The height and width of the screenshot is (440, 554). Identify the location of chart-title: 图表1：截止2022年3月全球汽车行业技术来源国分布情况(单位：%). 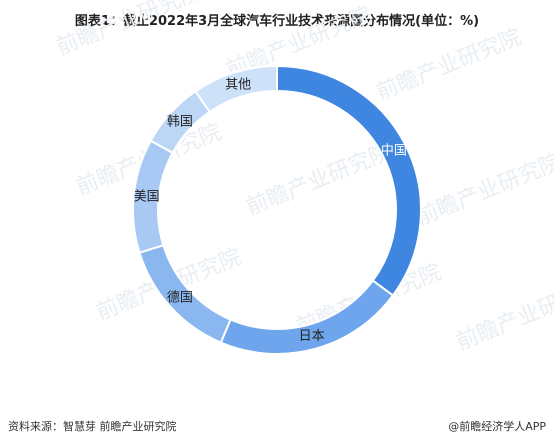
(277, 21).